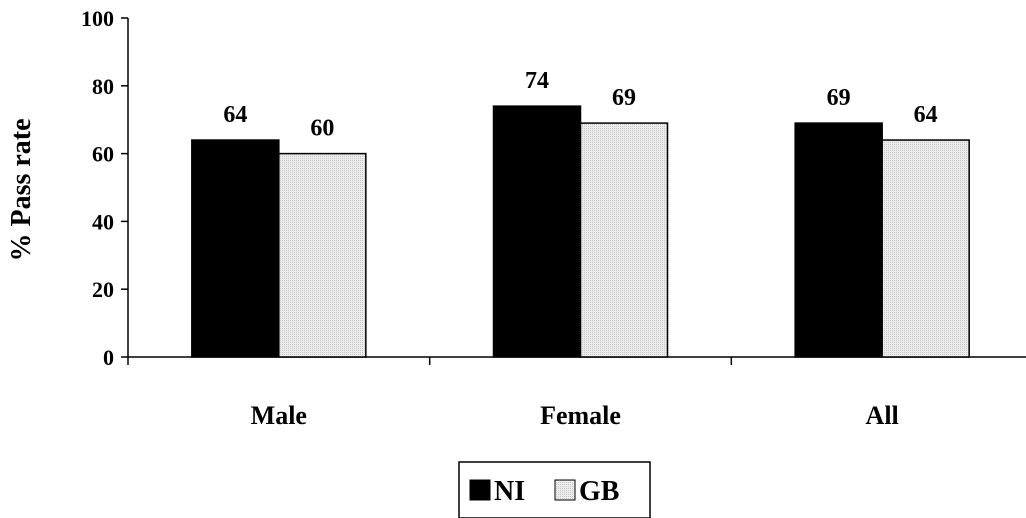 This screenshot has width=1026, height=518. I want to click on legend-label-gb: GB, so click(599, 491).